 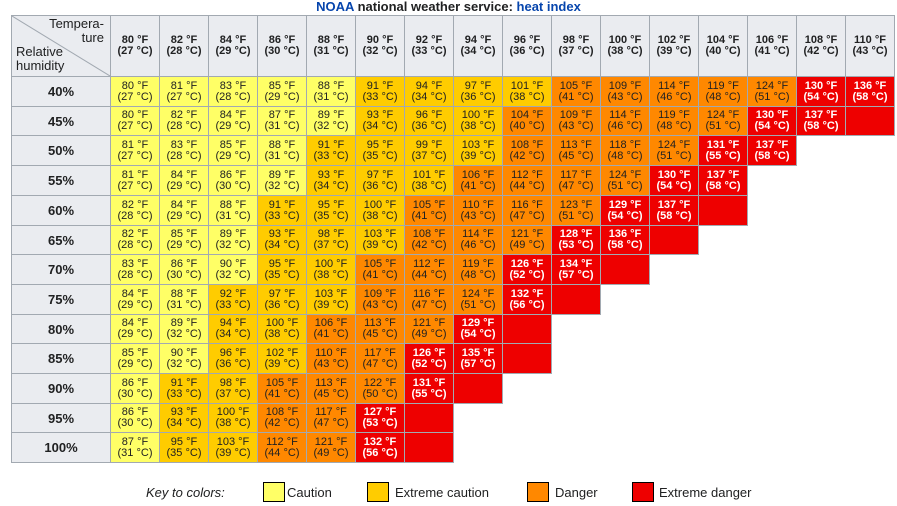 I want to click on column-header-celsius: (36 °C), so click(x=527, y=51).